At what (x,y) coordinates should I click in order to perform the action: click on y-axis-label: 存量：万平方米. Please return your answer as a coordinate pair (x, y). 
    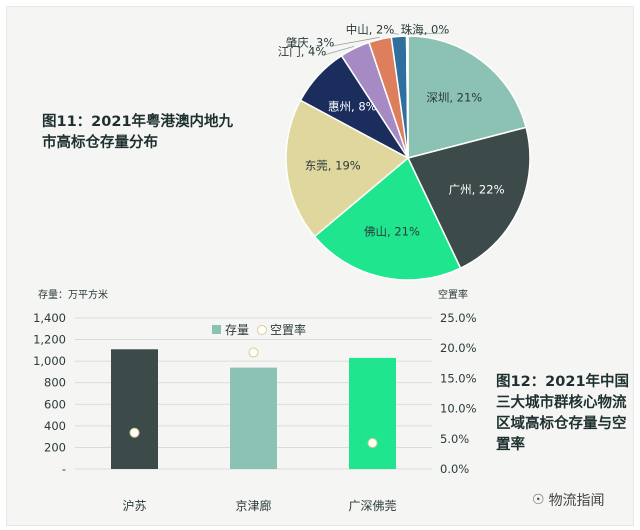
    Looking at the image, I should click on (73, 294).